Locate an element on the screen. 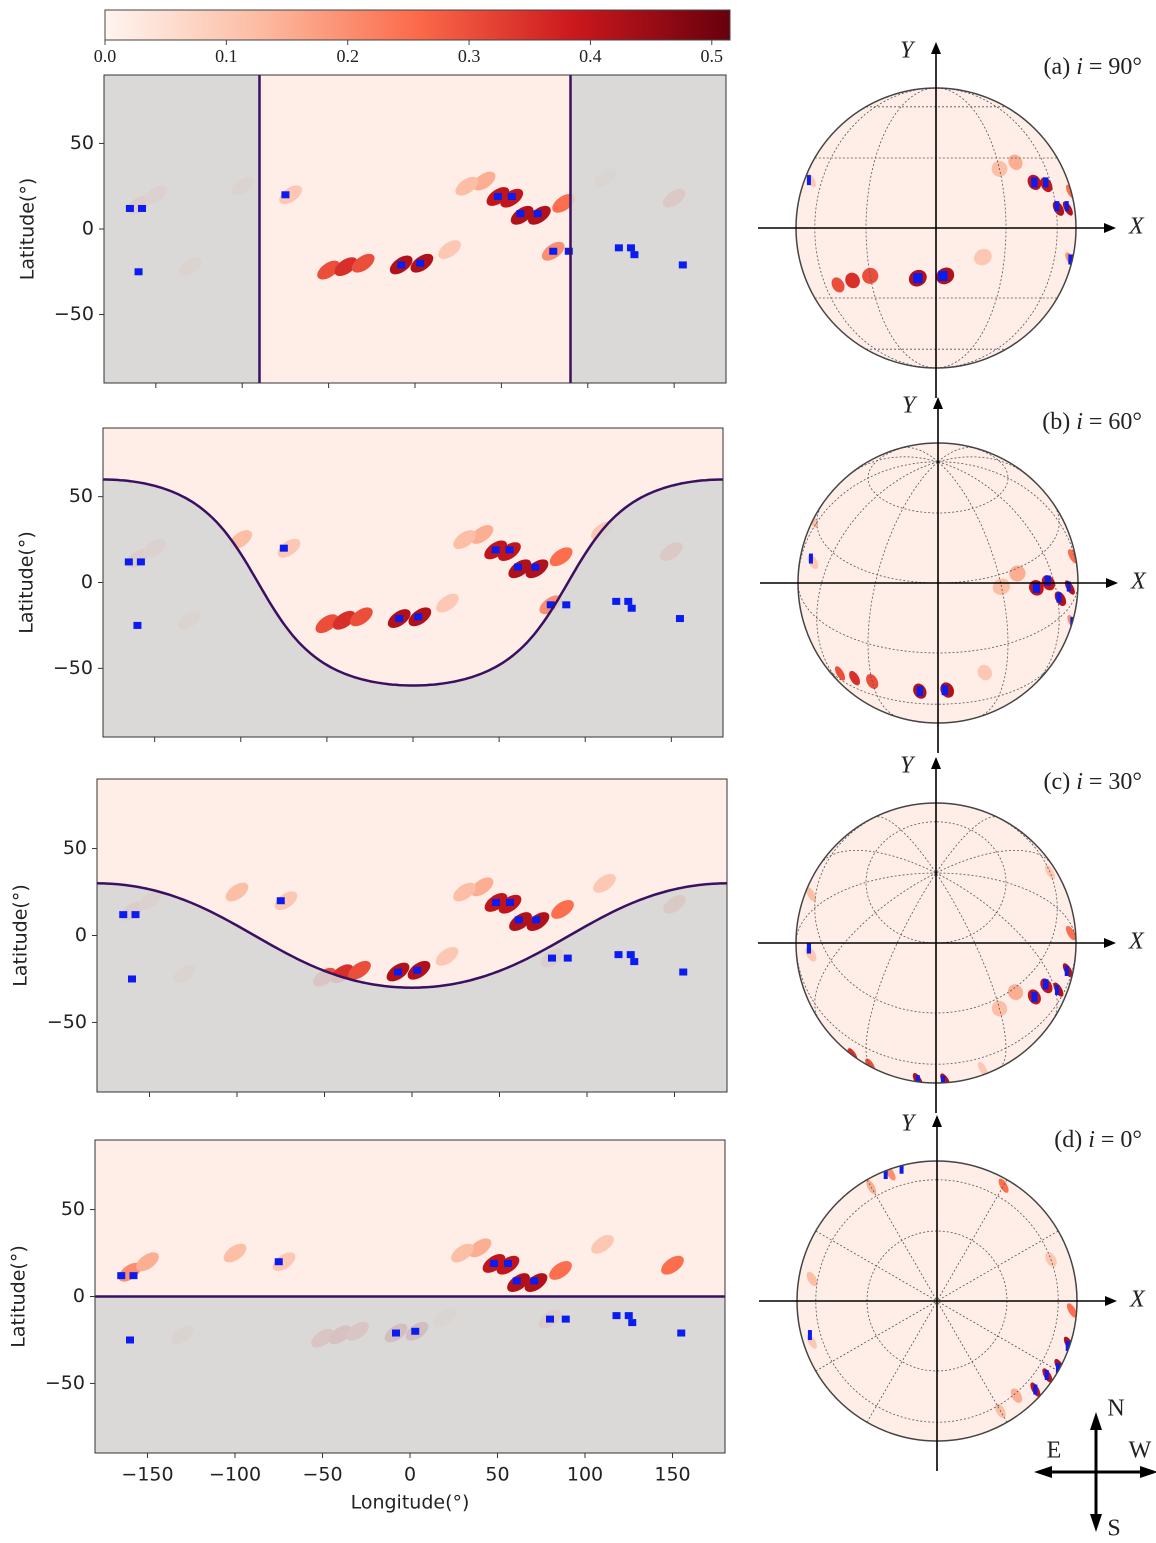 Image resolution: width=1156 pixels, height=1543 pixels. colorbar-tick-label: 0.5 is located at coordinates (712, 56).